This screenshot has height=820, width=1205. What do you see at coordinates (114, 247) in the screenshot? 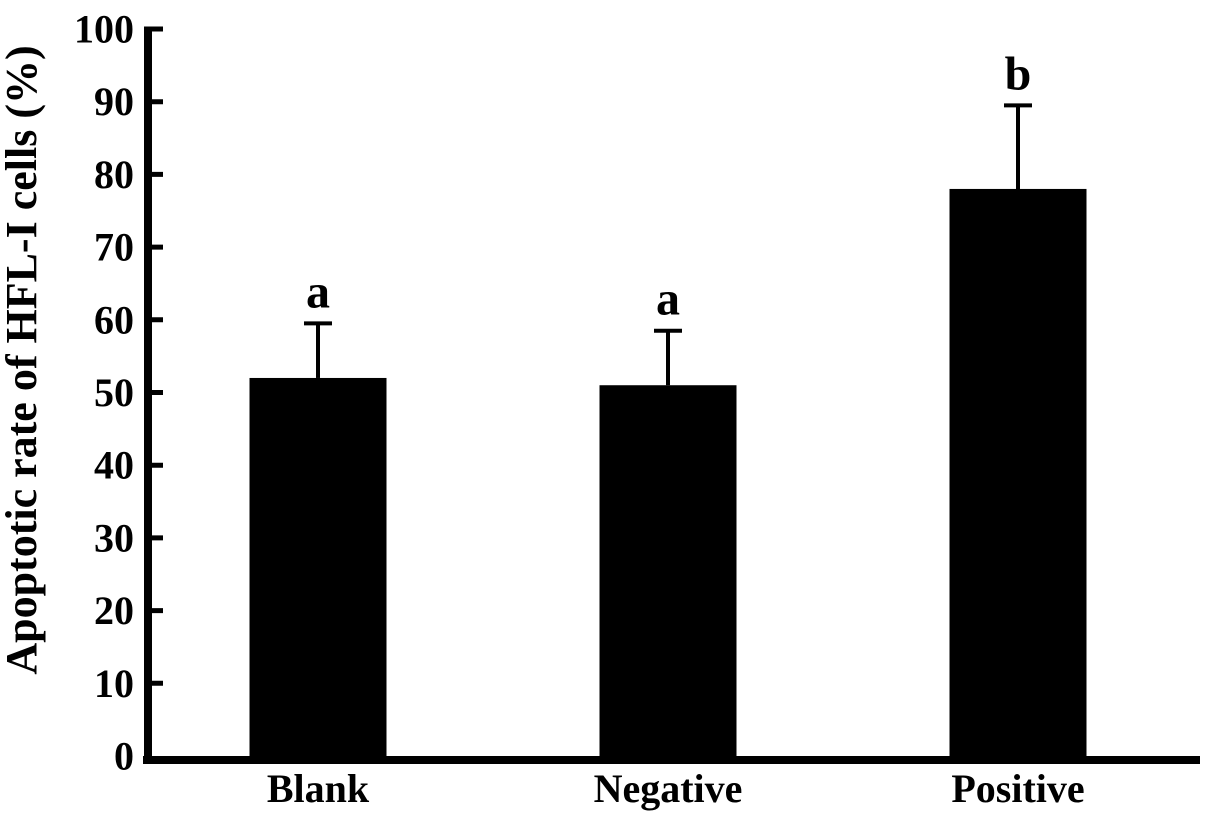
I see `y-tick-label: 70` at bounding box center [114, 247].